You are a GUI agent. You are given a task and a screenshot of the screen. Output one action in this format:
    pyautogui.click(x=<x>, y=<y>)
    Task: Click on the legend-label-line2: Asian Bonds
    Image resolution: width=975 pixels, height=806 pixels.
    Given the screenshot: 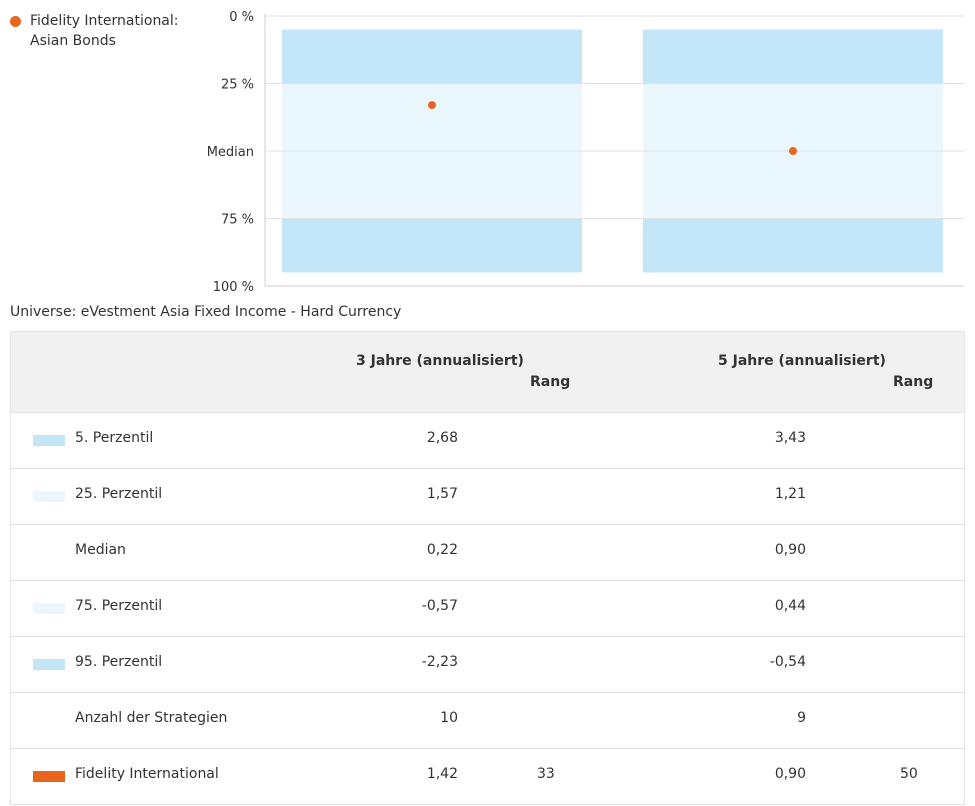 What is the action you would take?
    pyautogui.click(x=73, y=41)
    